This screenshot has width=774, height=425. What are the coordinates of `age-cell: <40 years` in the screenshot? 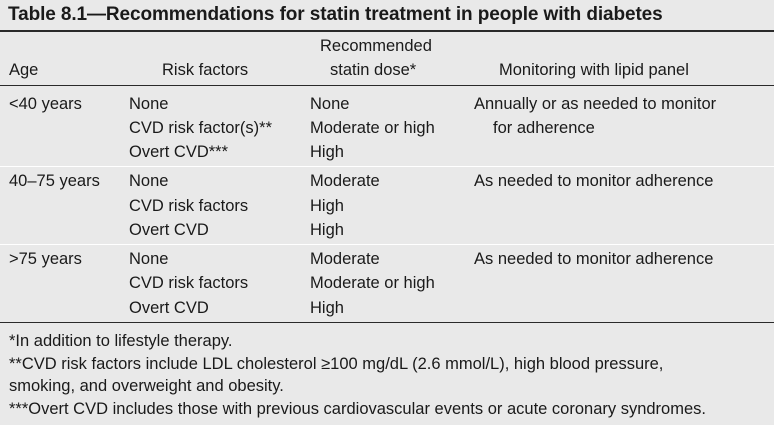 It's located at (45, 104).